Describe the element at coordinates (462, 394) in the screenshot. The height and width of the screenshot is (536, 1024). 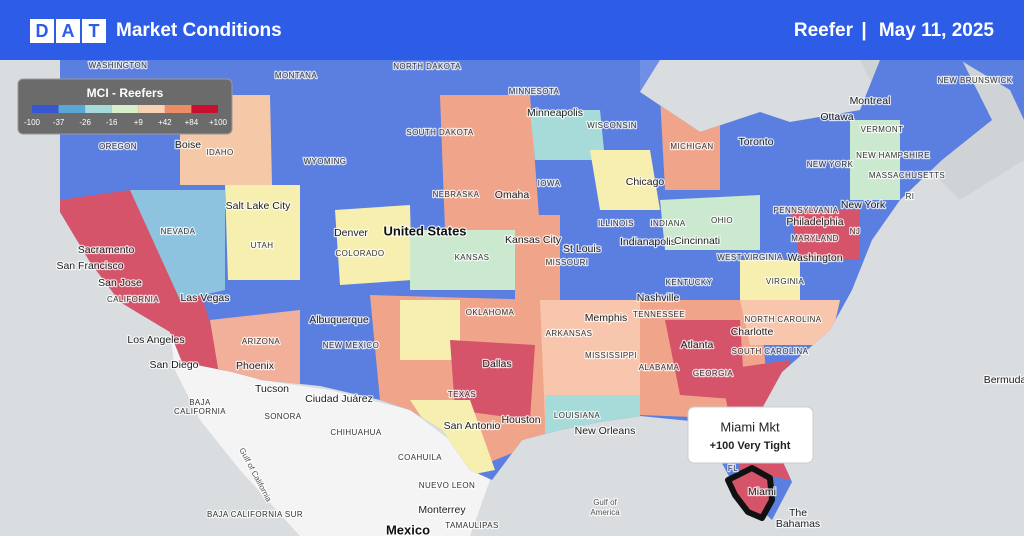
I see `region-label: TEXAS` at that location.